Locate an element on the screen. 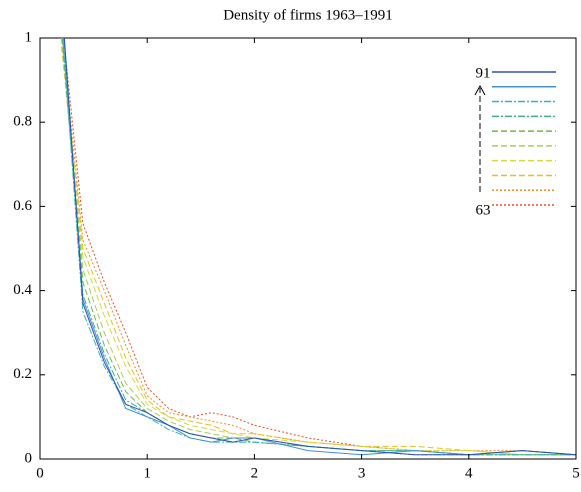 This screenshot has width=581, height=492. x-tick-label: 1 is located at coordinates (147, 473).